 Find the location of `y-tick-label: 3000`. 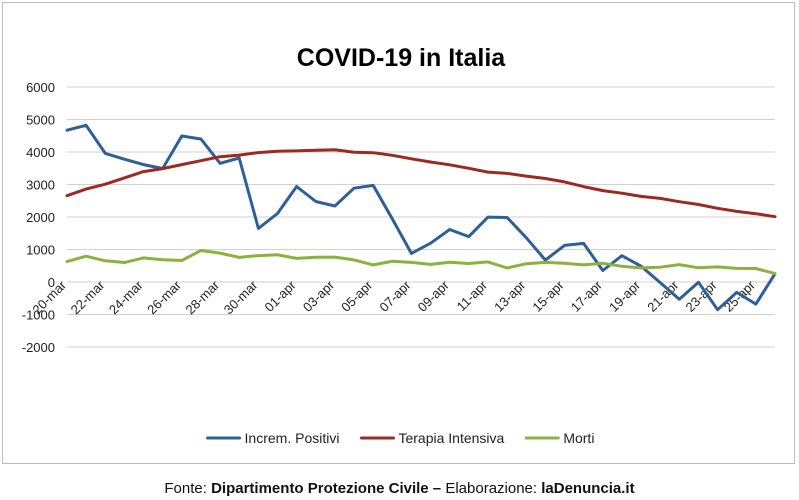

y-tick-label: 3000 is located at coordinates (40, 185).